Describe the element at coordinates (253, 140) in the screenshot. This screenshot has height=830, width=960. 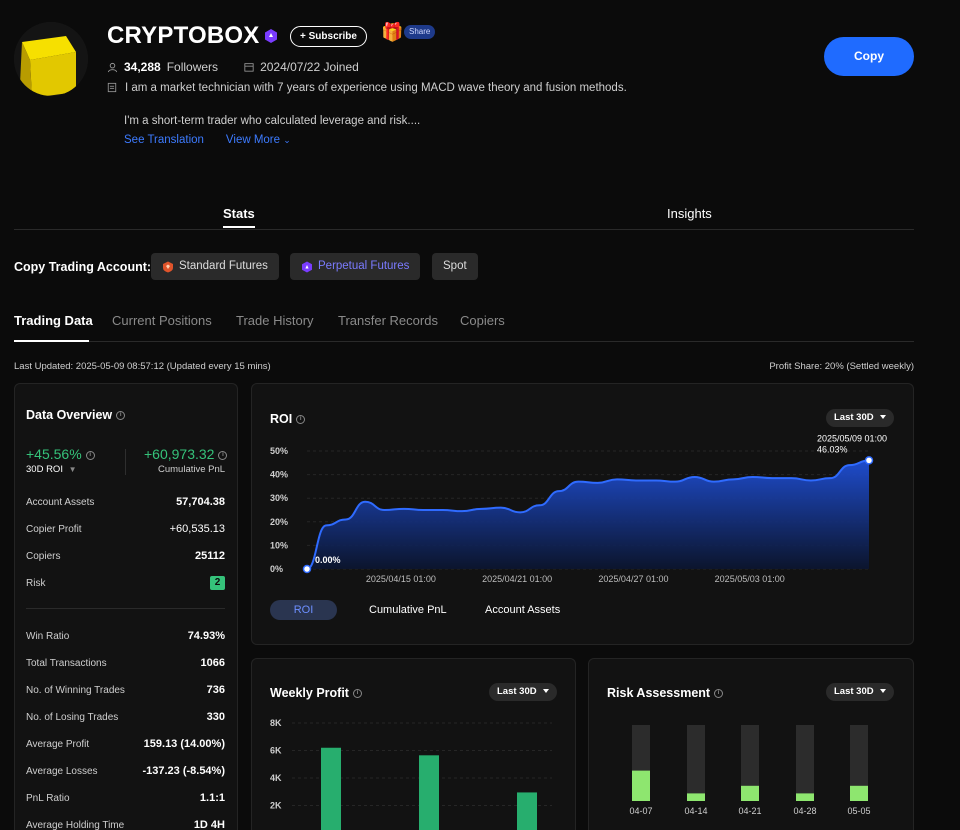
I see `view-more-label: View More` at that location.